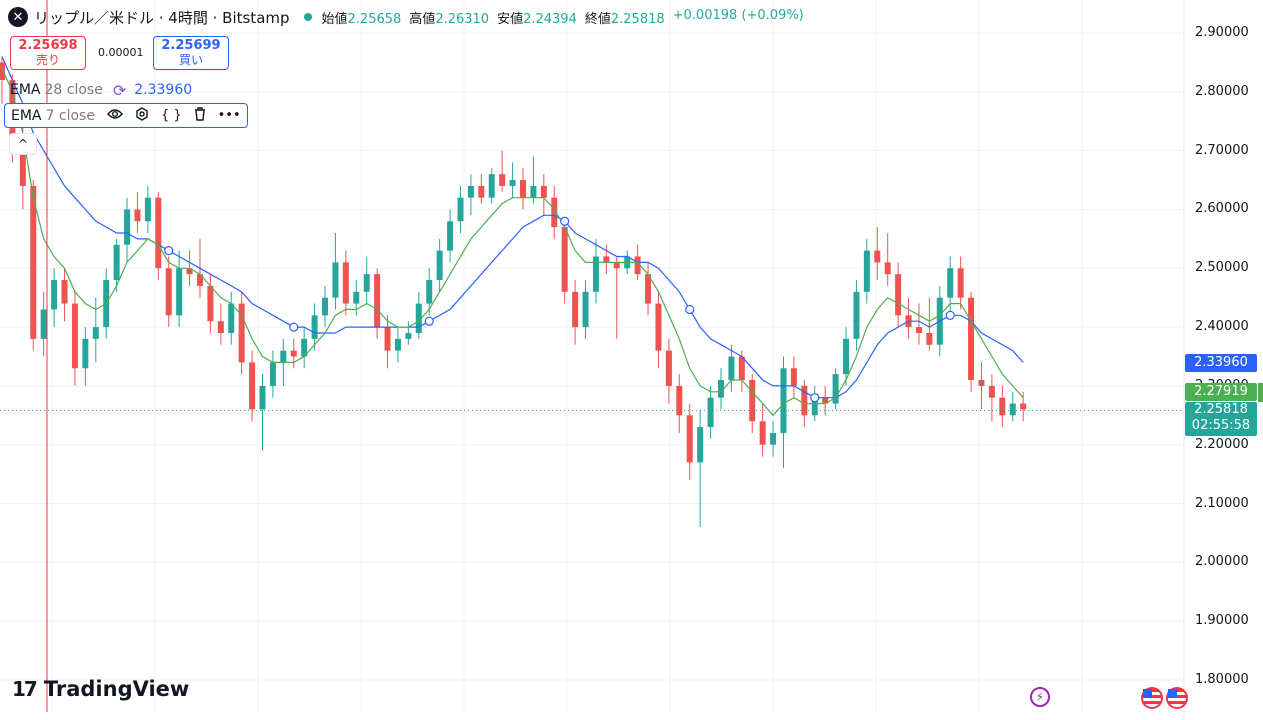 This screenshot has width=1263, height=720. I want to click on indicator-ema28: EMA 28 close ⟳ 2.33960, so click(101, 90).